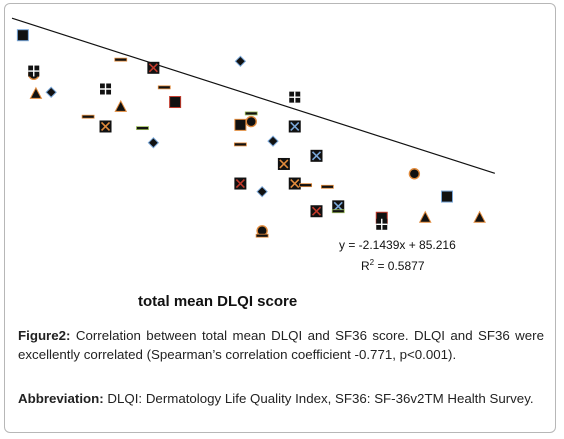  Describe the element at coordinates (61, 398) in the screenshot. I see `abbreviation-label: Abbreviation:` at that location.